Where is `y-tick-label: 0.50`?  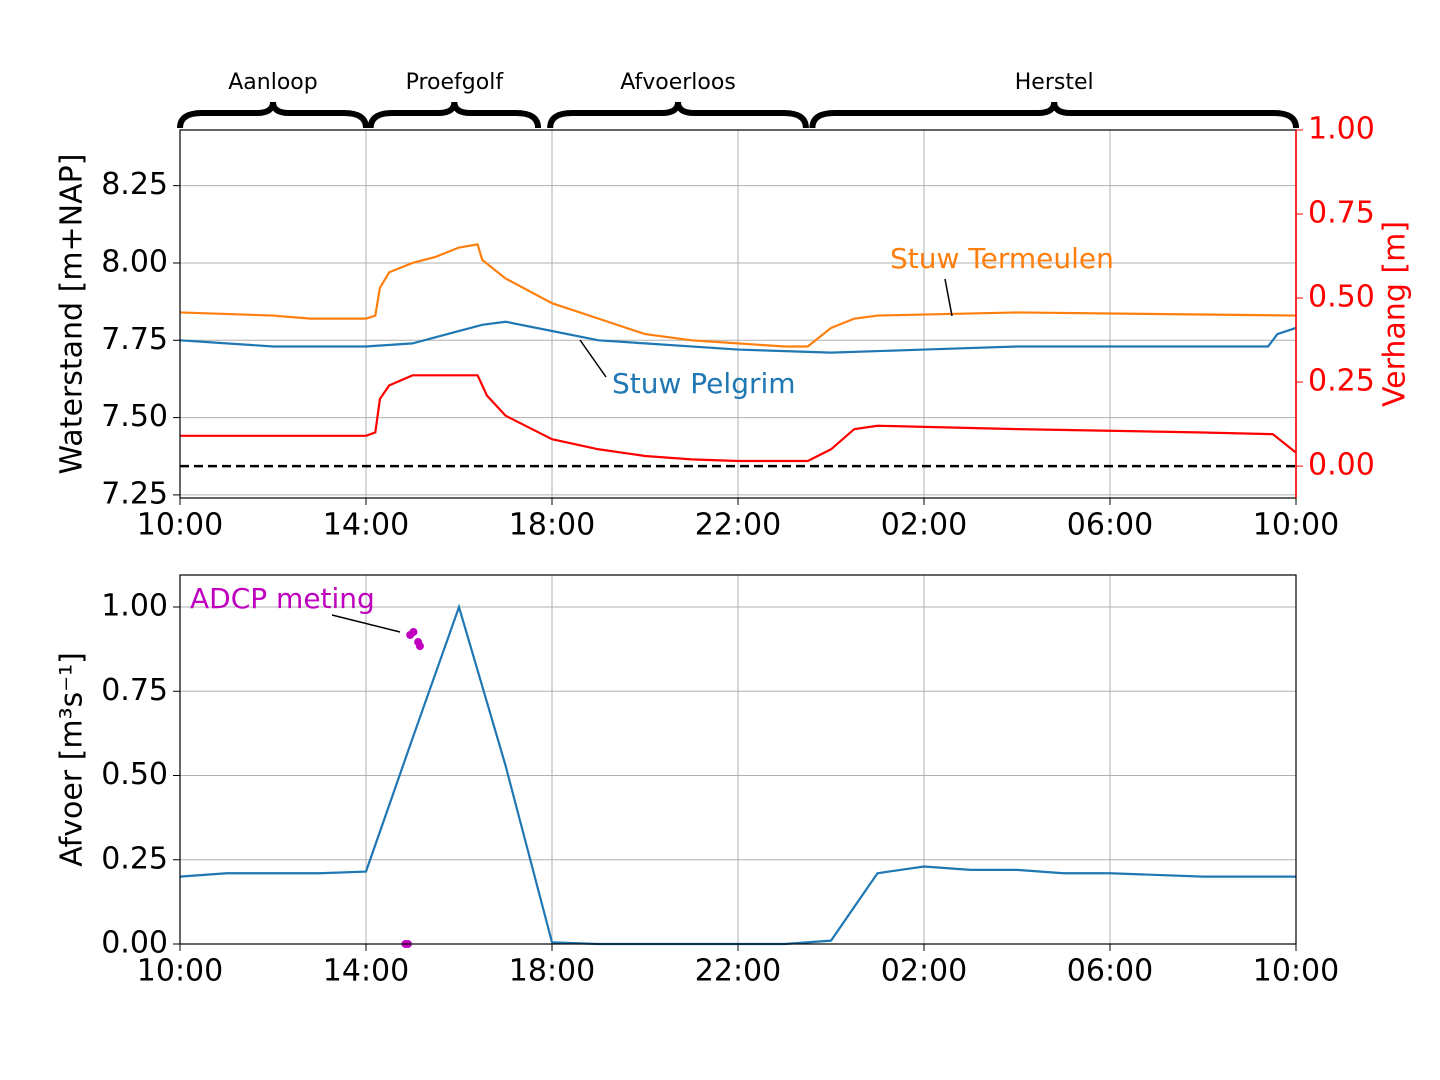
y-tick-label: 0.50 is located at coordinates (134, 774).